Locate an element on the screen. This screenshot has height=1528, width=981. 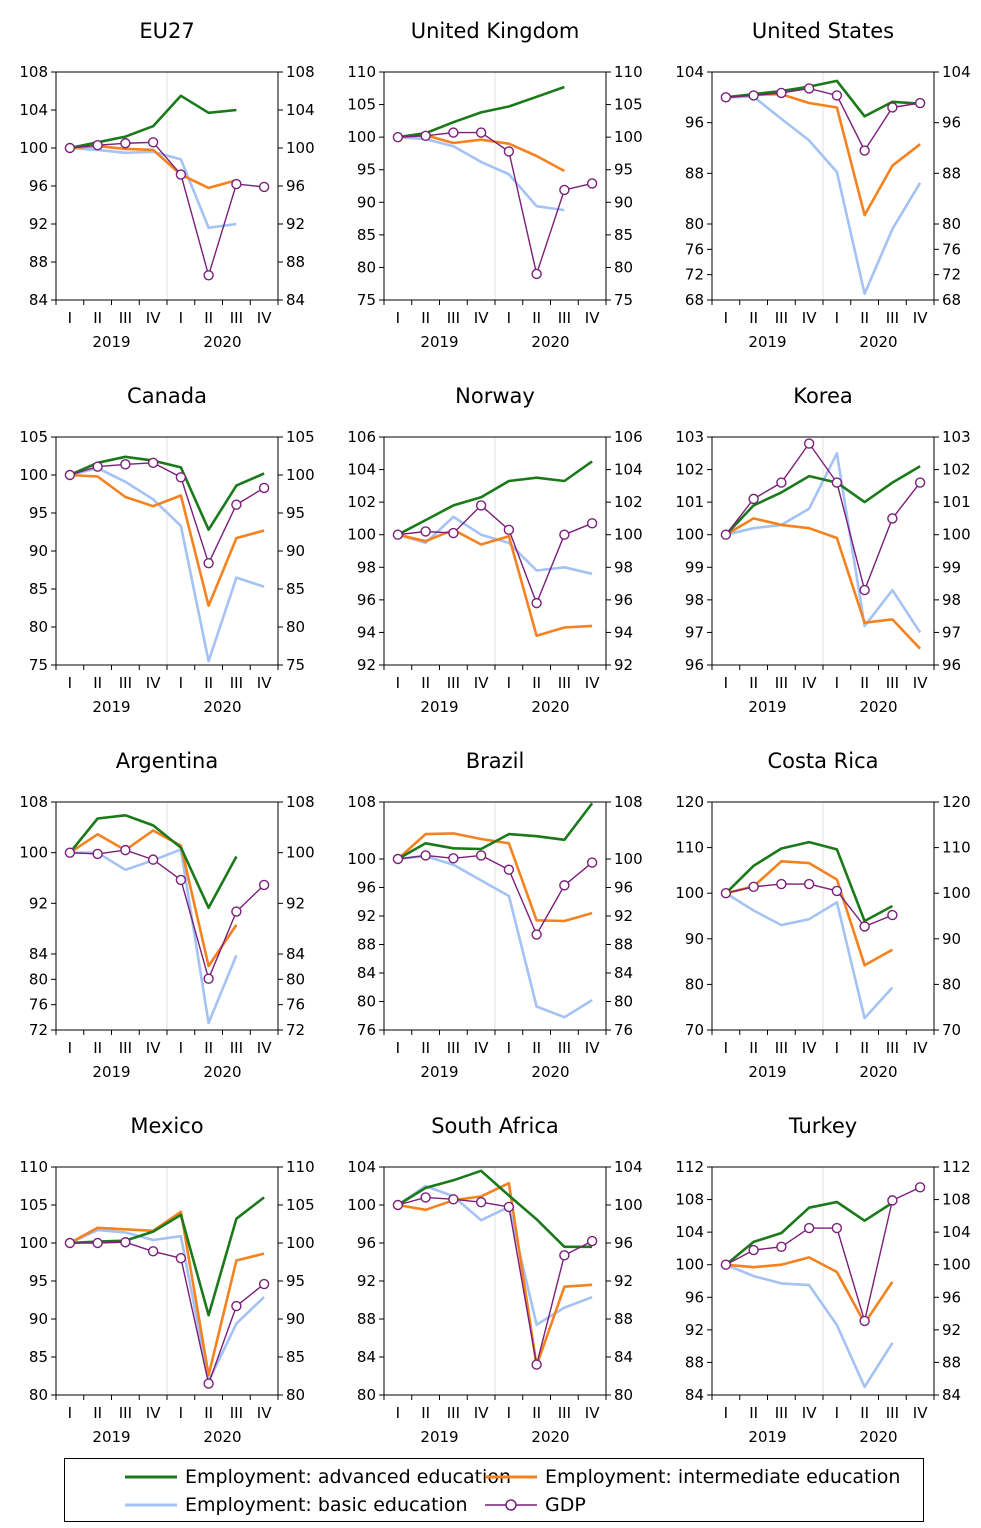
y-tick-label-left: 92 is located at coordinates (366, 665).